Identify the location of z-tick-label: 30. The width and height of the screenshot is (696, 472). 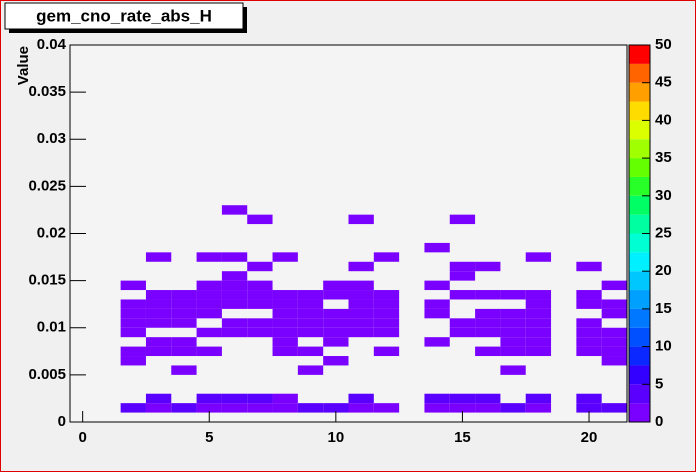
(663, 195).